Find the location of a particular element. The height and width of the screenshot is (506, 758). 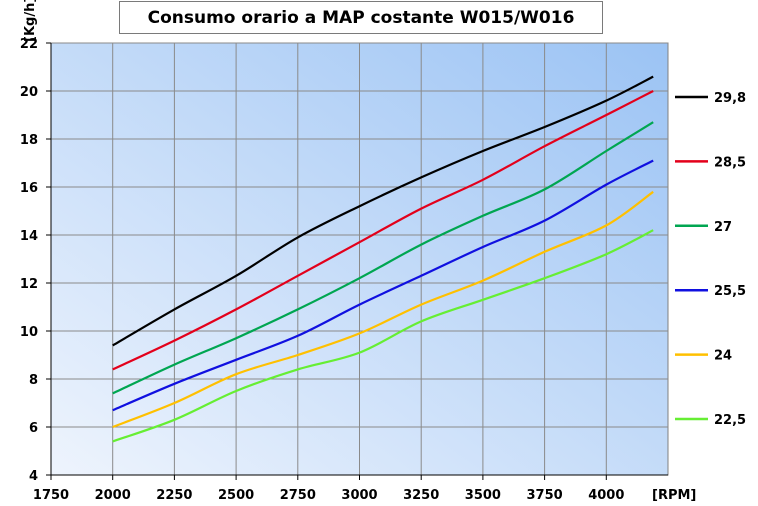

legend: 29,8 28,5 27 25,5 24 22,5 is located at coordinates (710, 259).